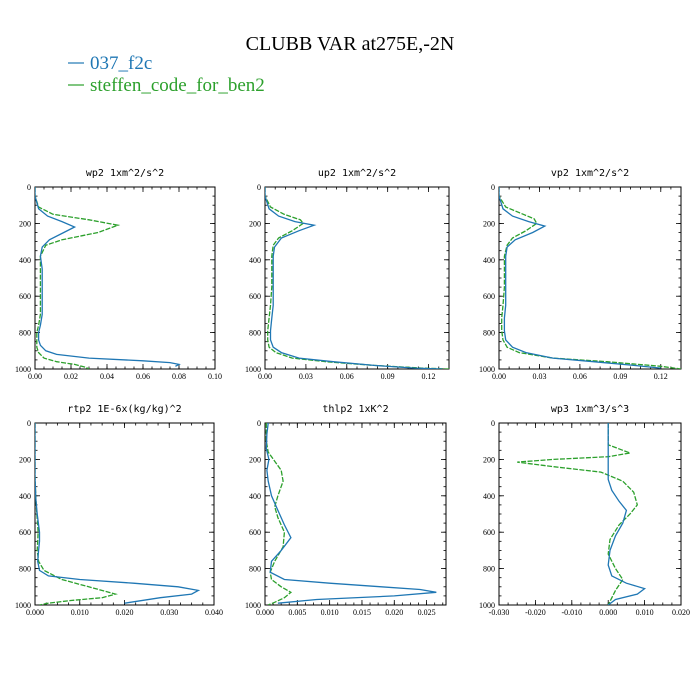 This screenshot has height=700, width=700. Describe the element at coordinates (177, 85) in the screenshot. I see `legend-label-1: steffen_code_for_ben2` at that location.